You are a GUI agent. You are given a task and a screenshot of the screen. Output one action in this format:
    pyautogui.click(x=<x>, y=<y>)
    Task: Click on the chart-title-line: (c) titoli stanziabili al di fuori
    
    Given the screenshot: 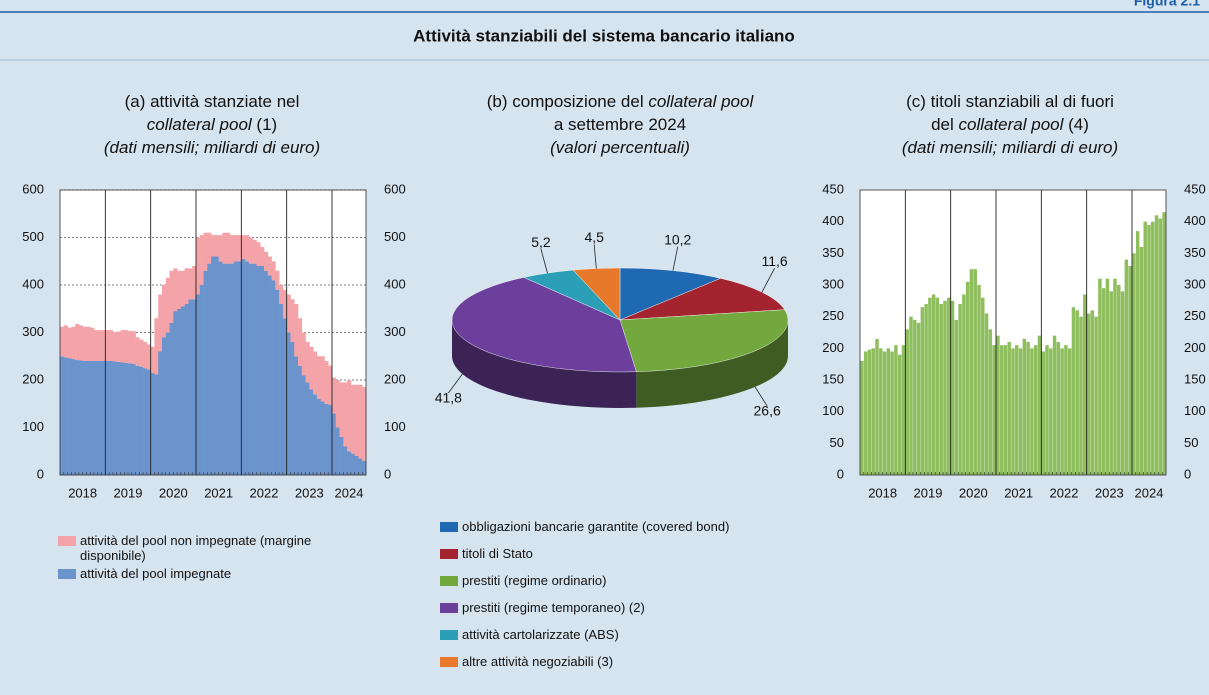 What is the action you would take?
    pyautogui.click(x=1010, y=101)
    